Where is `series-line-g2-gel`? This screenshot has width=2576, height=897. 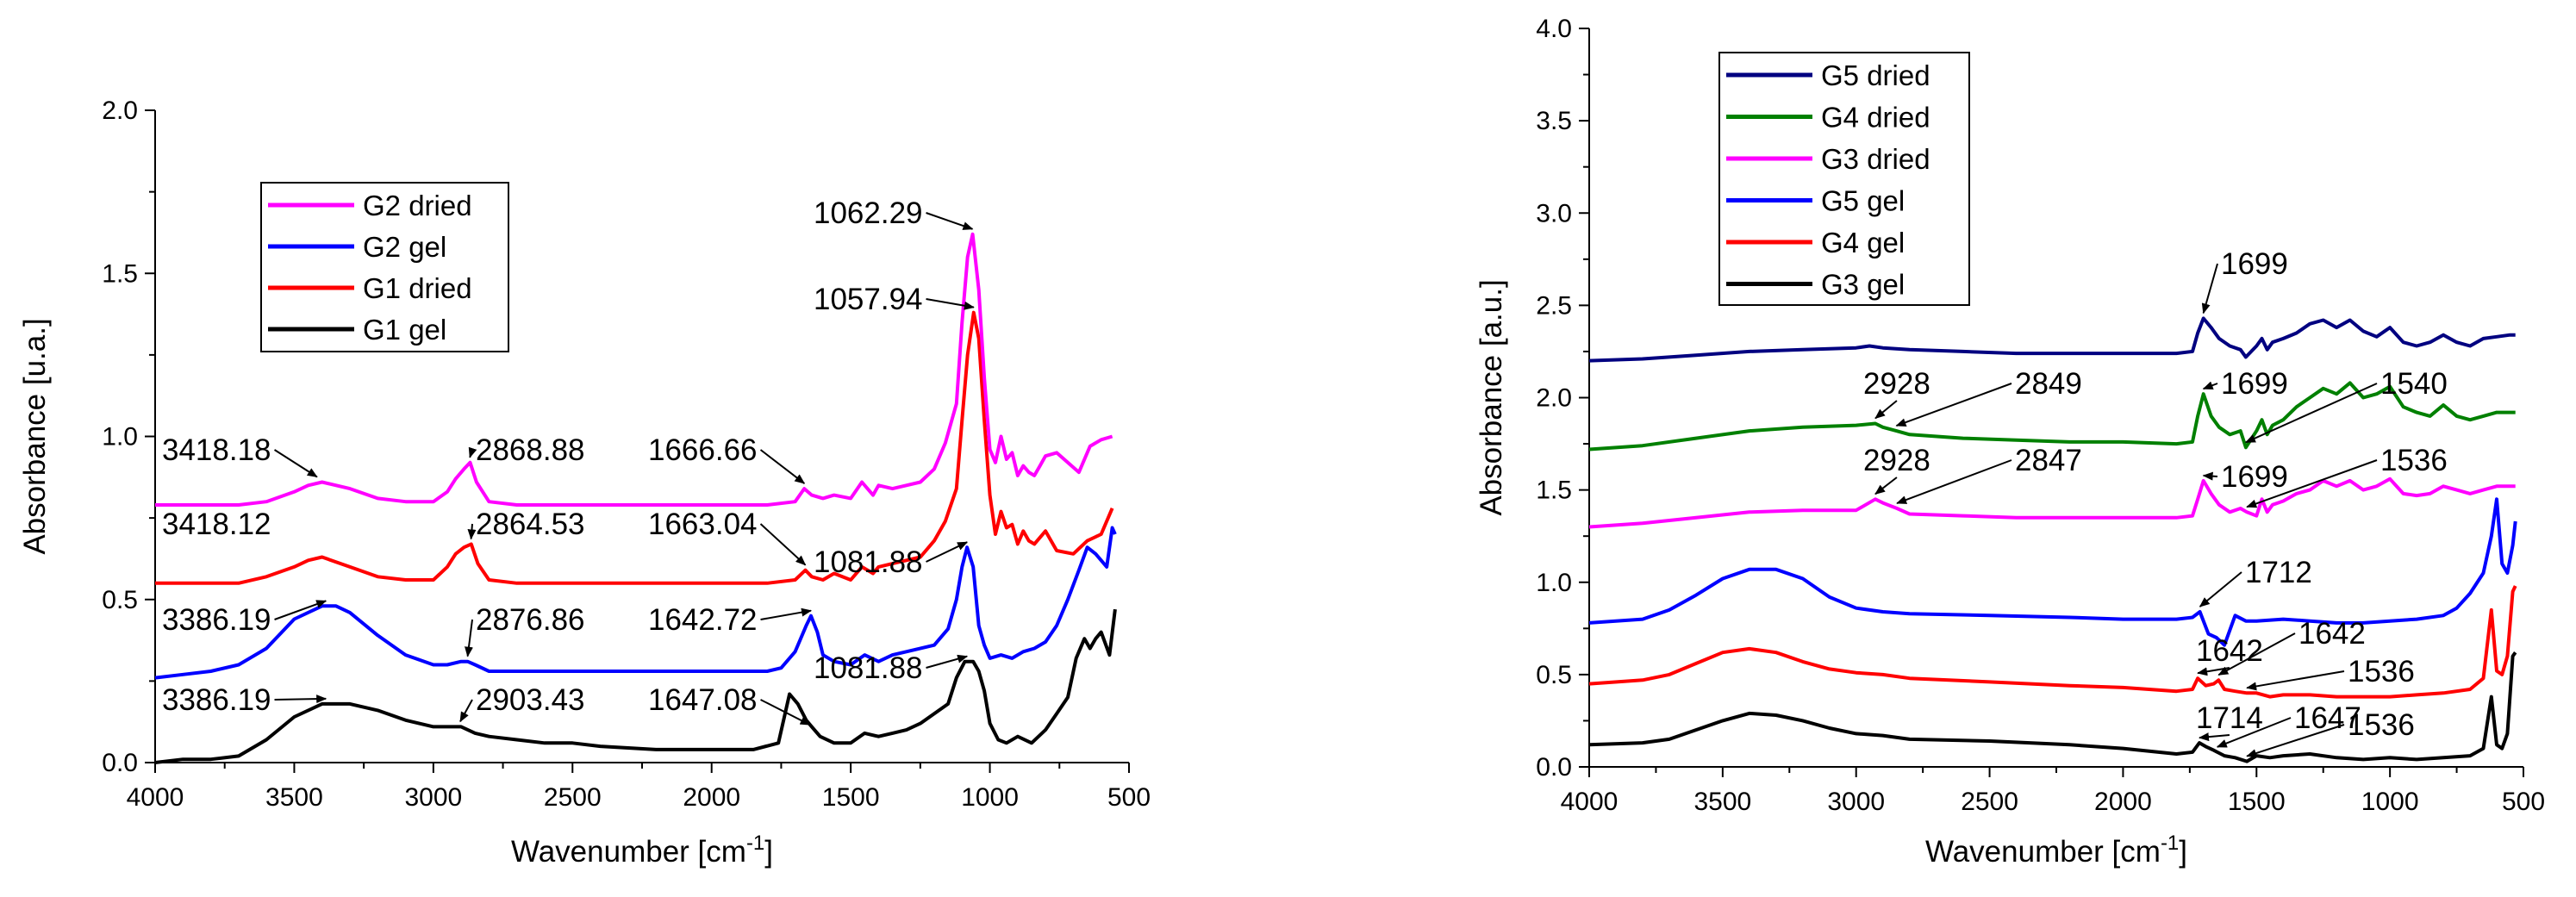 series-line-g2-gel is located at coordinates (635, 603).